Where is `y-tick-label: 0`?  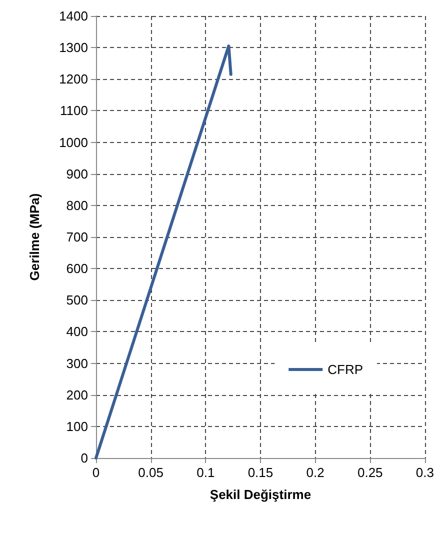
y-tick-label: 0 is located at coordinates (84, 458).